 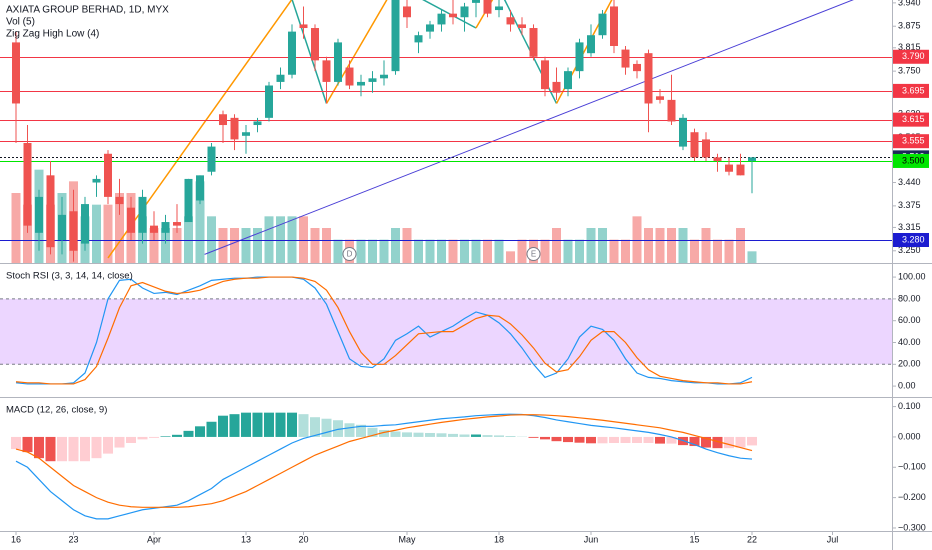 What do you see at coordinates (909, 436) in the screenshot?
I see `y-tick-label: 0.000` at bounding box center [909, 436].